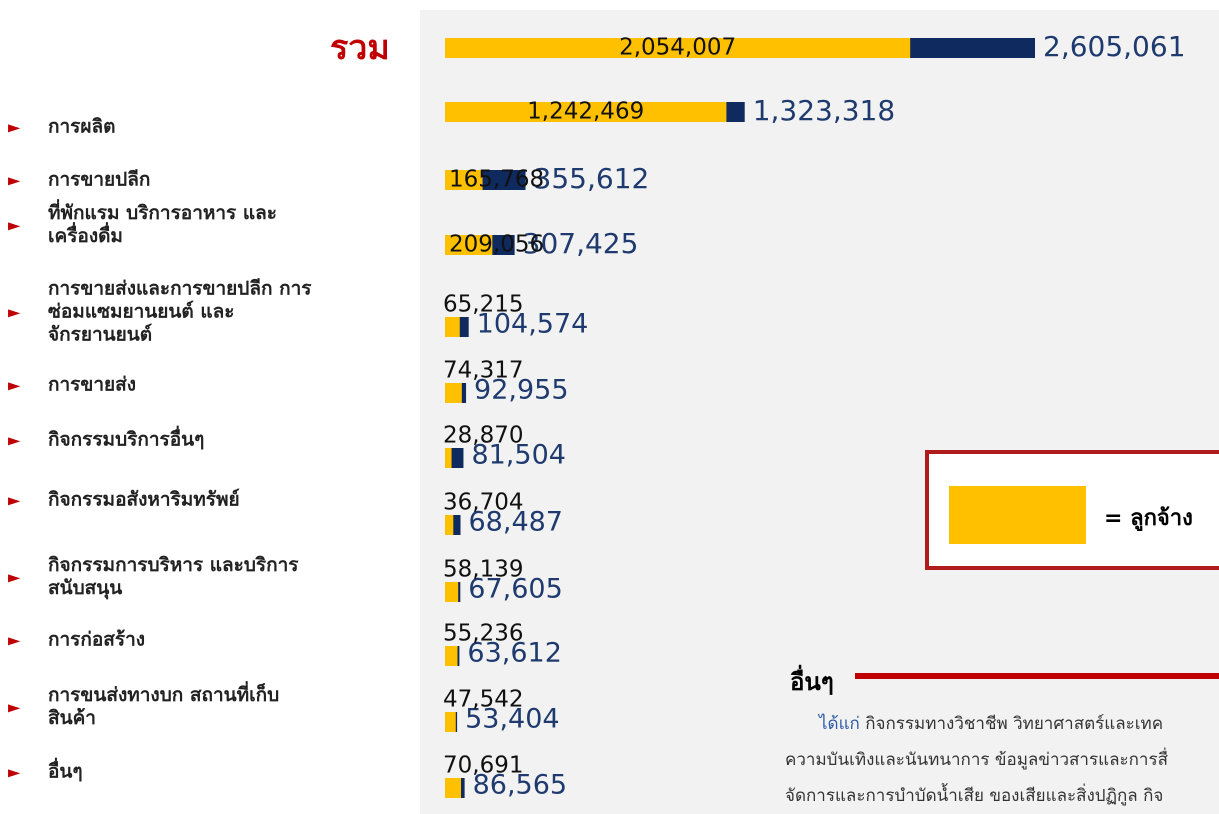  Describe the element at coordinates (521, 390) in the screenshot. I see `total-value-label: 92,955` at that location.